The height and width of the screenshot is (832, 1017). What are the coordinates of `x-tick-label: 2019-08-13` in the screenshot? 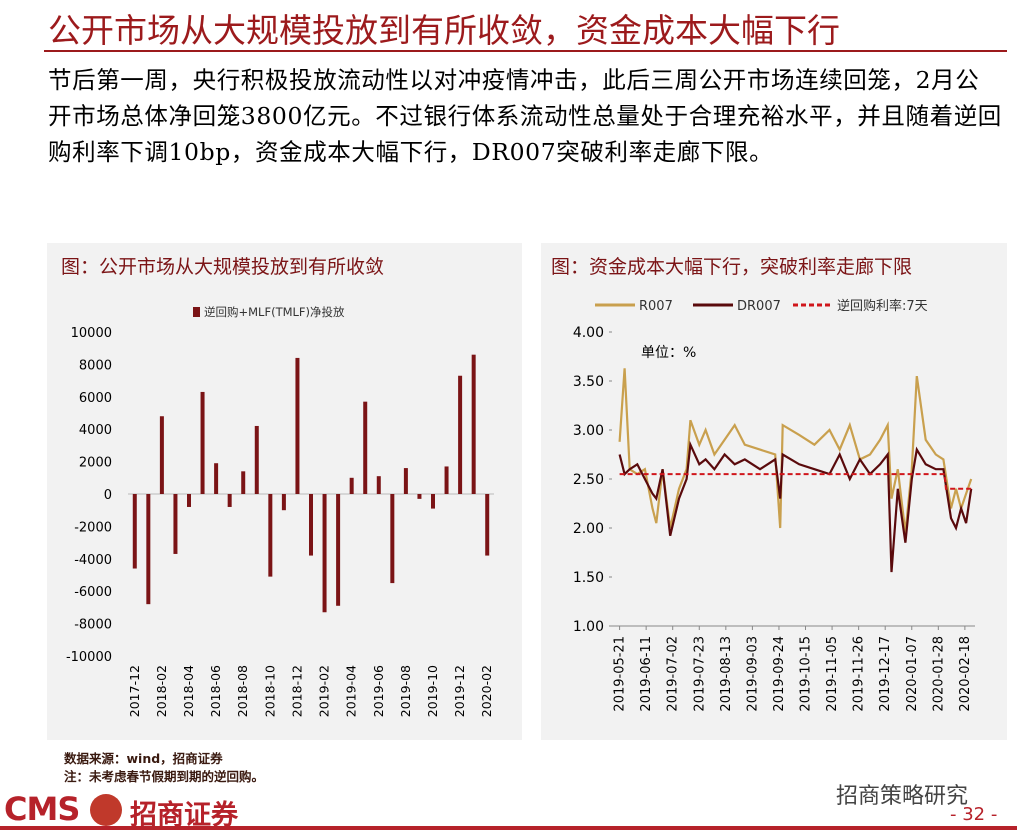 It's located at (726, 674).